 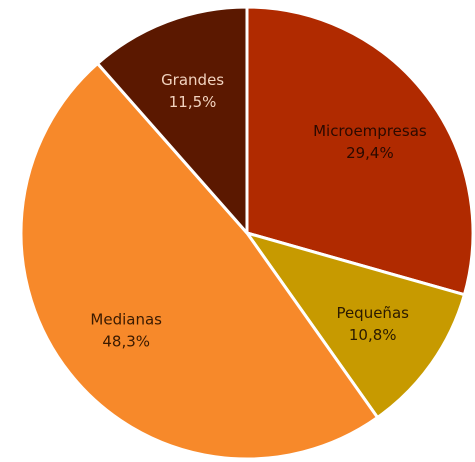 What do you see at coordinates (370, 131) in the screenshot?
I see `slice-name-label: Microempresas` at bounding box center [370, 131].